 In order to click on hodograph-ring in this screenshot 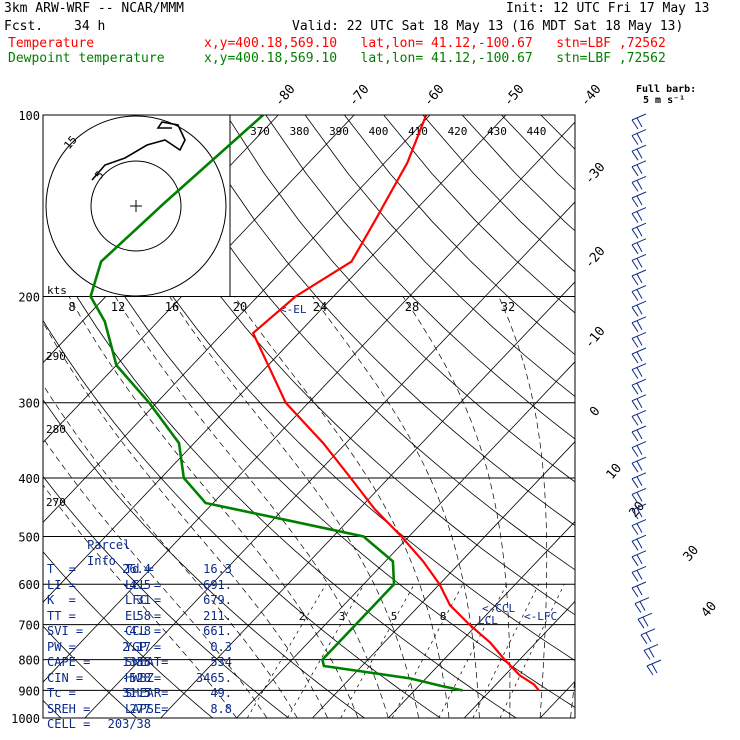, I will do `click(136, 206)`.